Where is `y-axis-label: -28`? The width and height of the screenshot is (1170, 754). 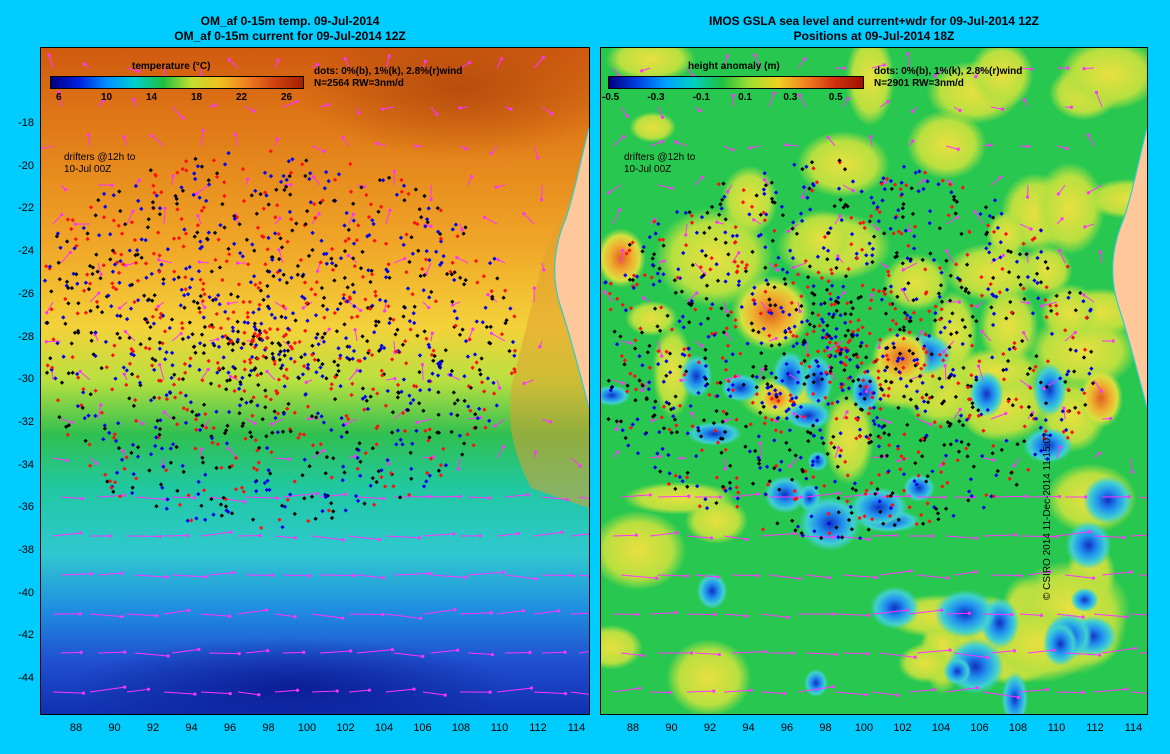 y-axis-label: -28 is located at coordinates (26, 336).